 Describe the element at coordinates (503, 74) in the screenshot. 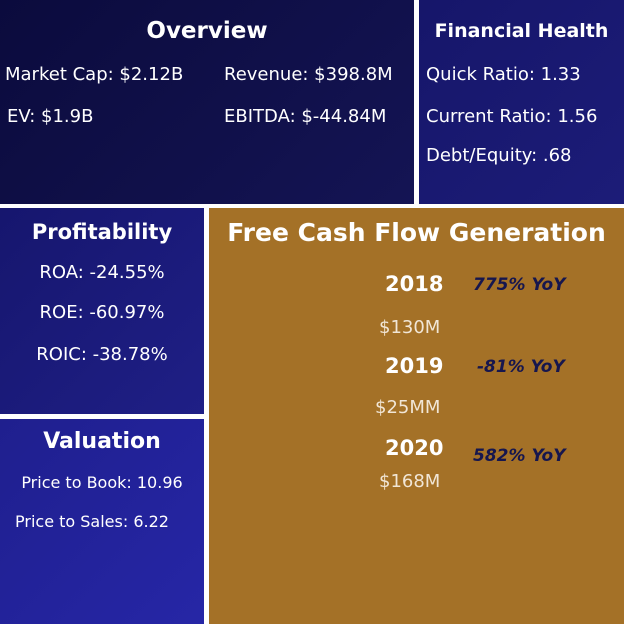

I see `quick-ratio: Quick Ratio: 1.33` at that location.